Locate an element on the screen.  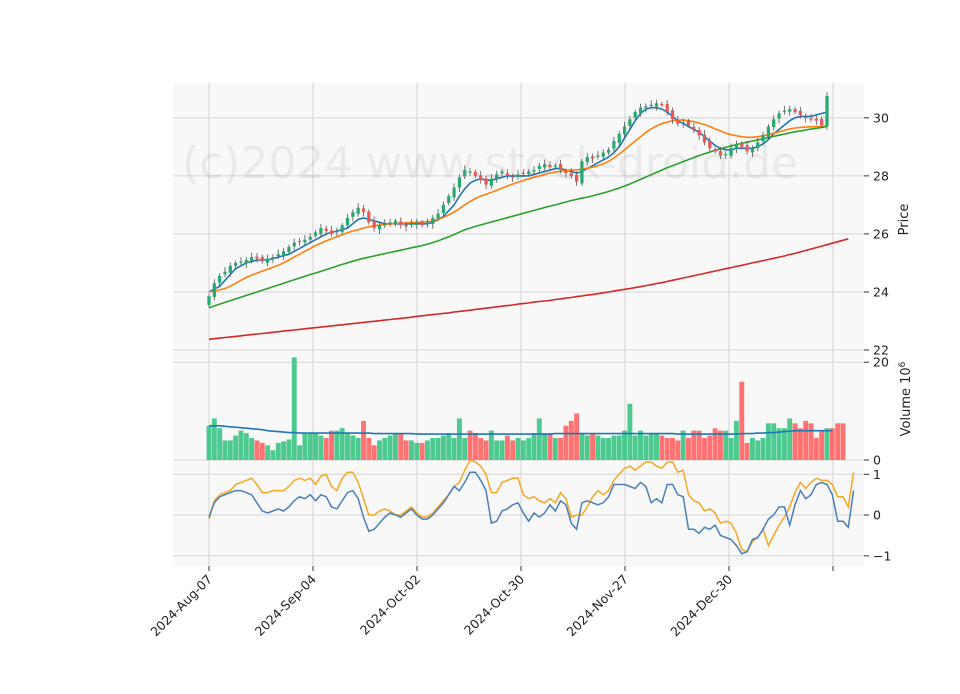
volume-y-tick-label: 20 is located at coordinates (881, 362).